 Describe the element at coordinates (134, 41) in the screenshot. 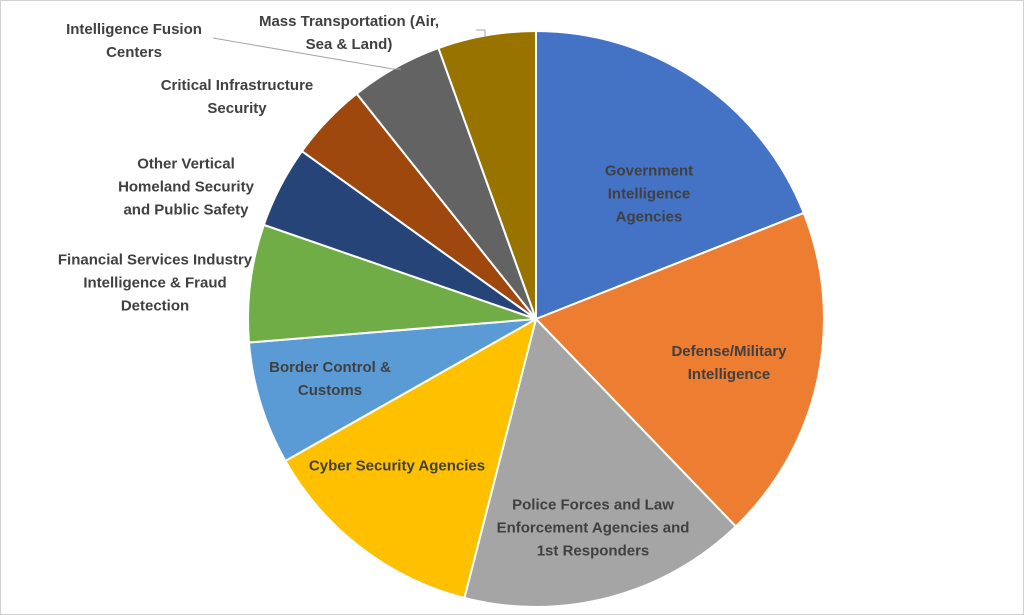

I see `slice-label: Intelligence Fusion Centers` at that location.